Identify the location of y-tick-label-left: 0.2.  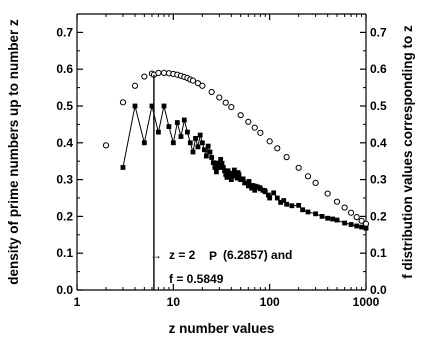
(64, 216).